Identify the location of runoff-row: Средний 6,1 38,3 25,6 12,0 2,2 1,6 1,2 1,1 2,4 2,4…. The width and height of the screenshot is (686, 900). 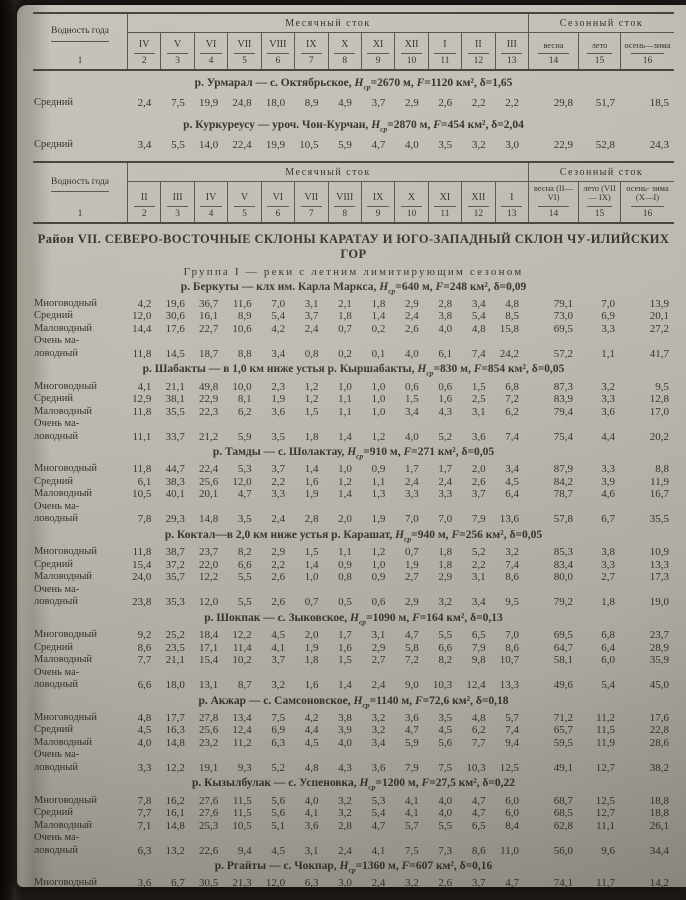
(353, 482).